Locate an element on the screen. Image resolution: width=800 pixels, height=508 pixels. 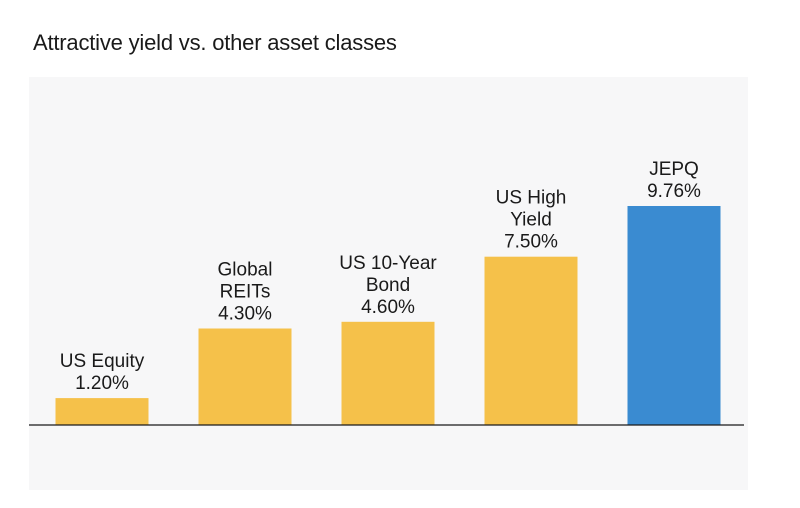
category-label: Bond is located at coordinates (388, 285).